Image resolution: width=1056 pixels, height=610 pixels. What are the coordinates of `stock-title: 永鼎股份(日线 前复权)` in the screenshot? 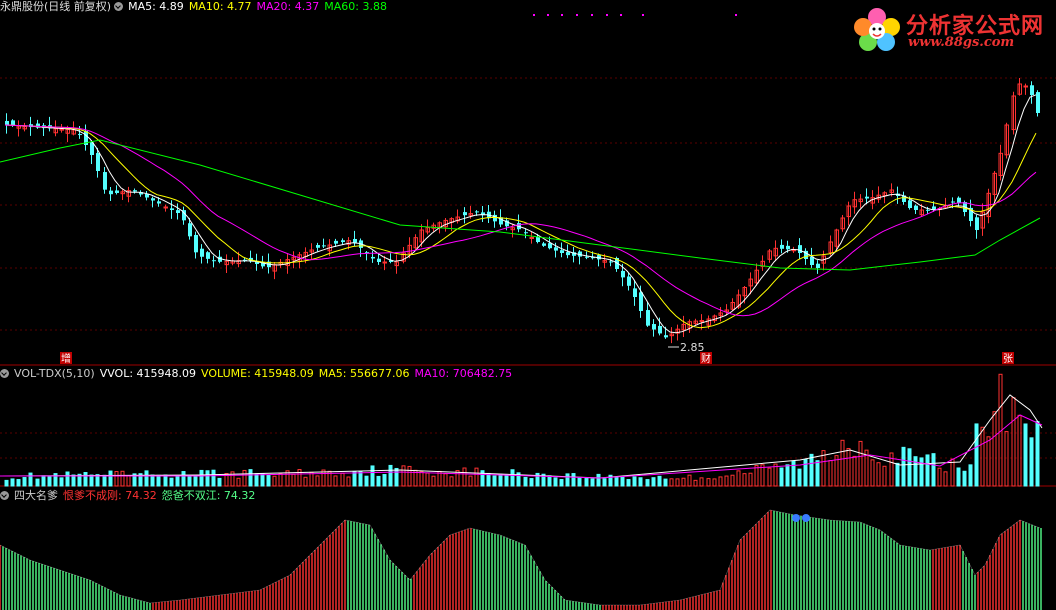 It's located at (56, 6).